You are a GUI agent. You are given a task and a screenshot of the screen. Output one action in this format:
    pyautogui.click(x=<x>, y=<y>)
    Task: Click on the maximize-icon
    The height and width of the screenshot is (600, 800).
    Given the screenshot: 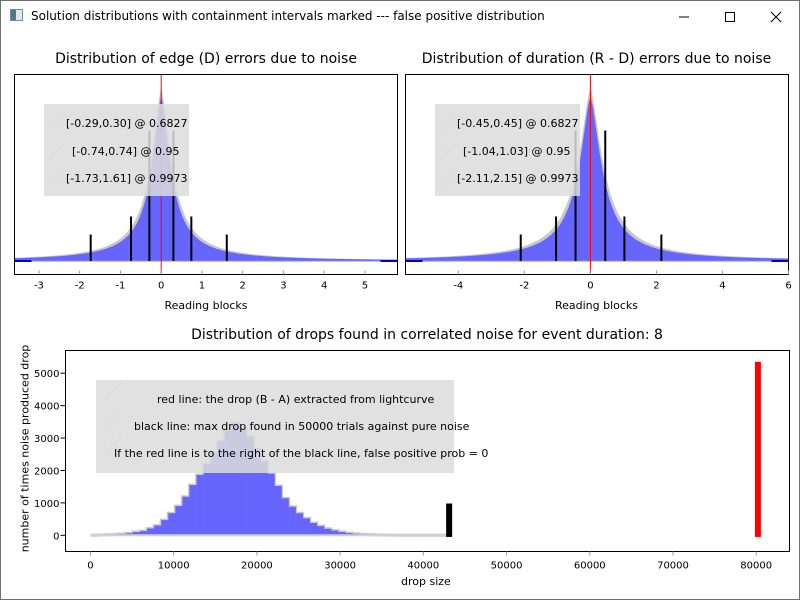 What is the action you would take?
    pyautogui.click(x=730, y=17)
    